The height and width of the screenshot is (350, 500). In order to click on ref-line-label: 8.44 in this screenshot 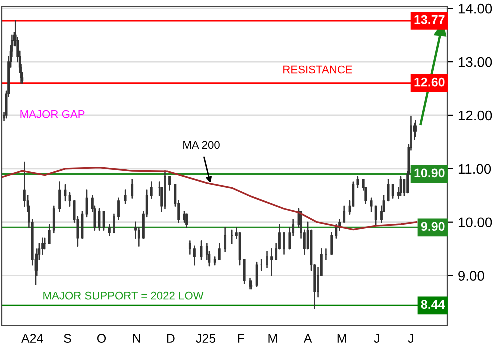, I will do `click(433, 305)`.